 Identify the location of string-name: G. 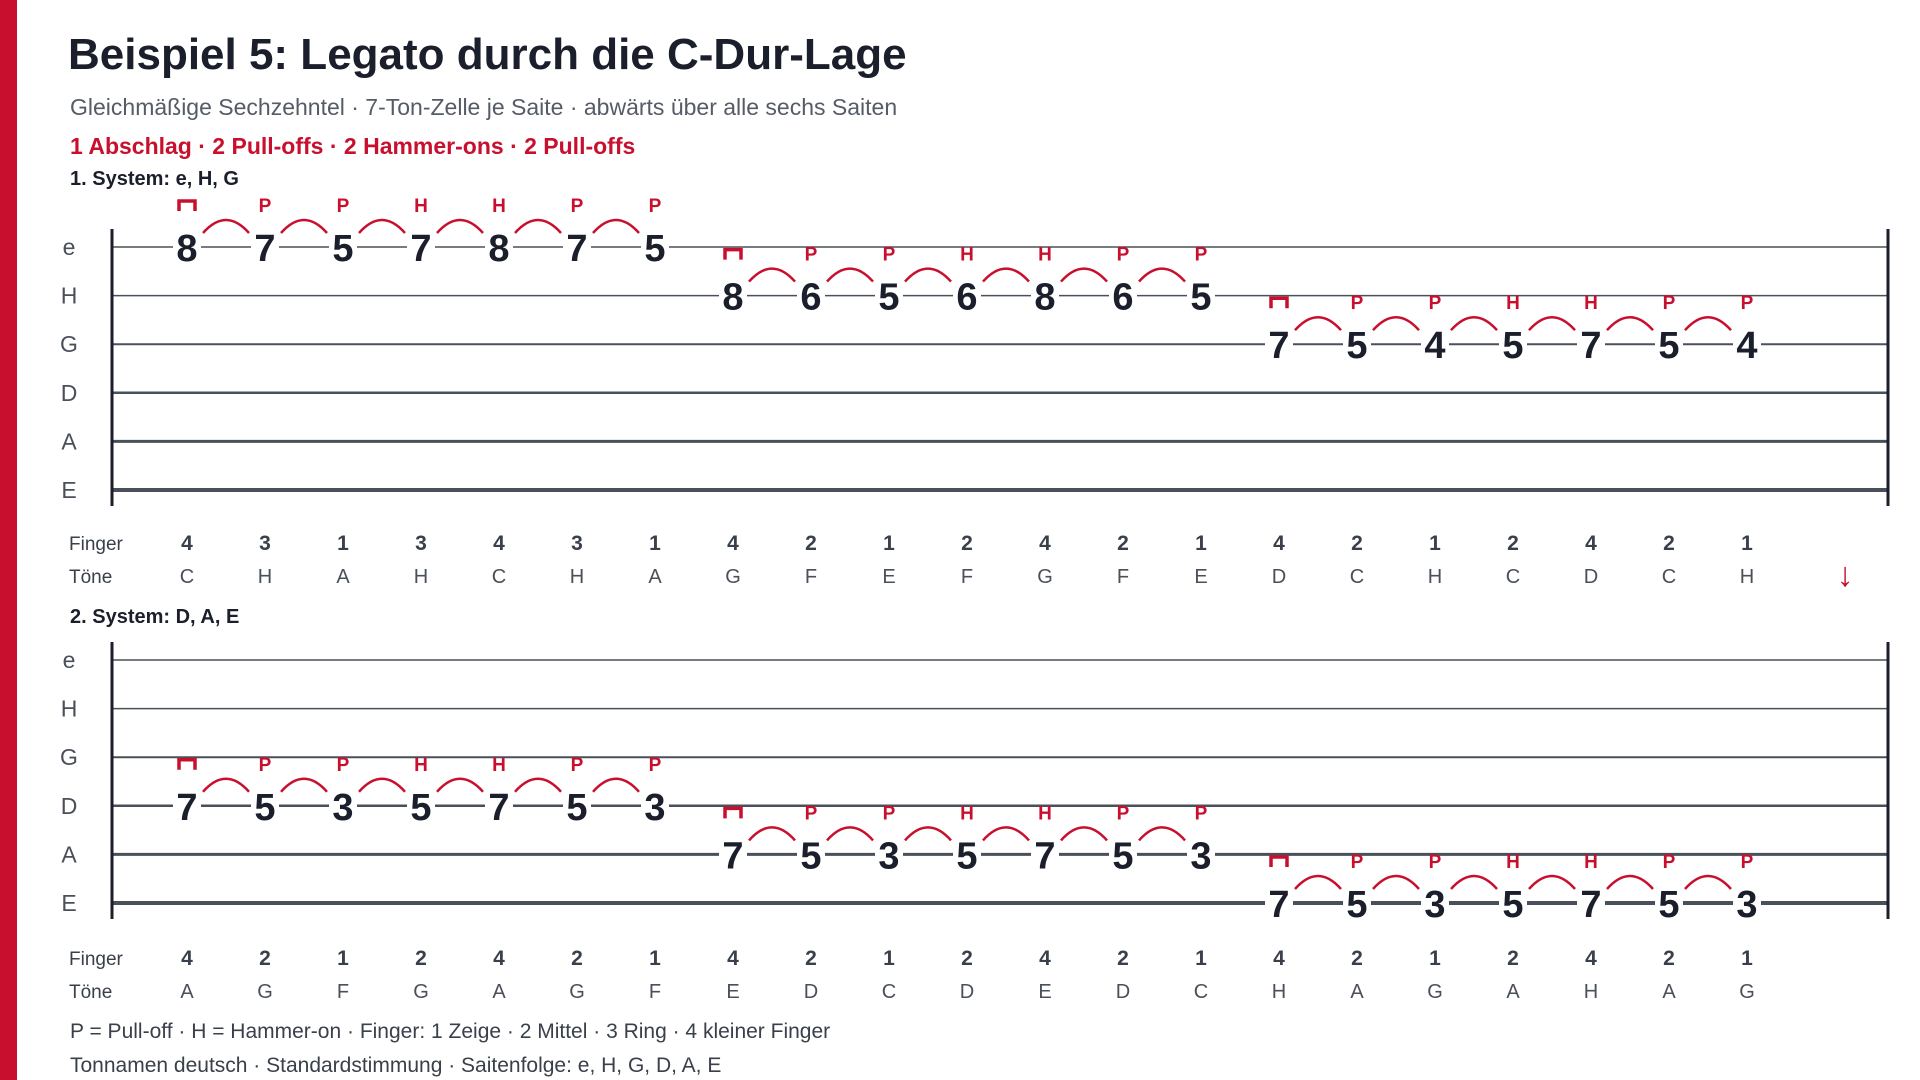
(69, 757).